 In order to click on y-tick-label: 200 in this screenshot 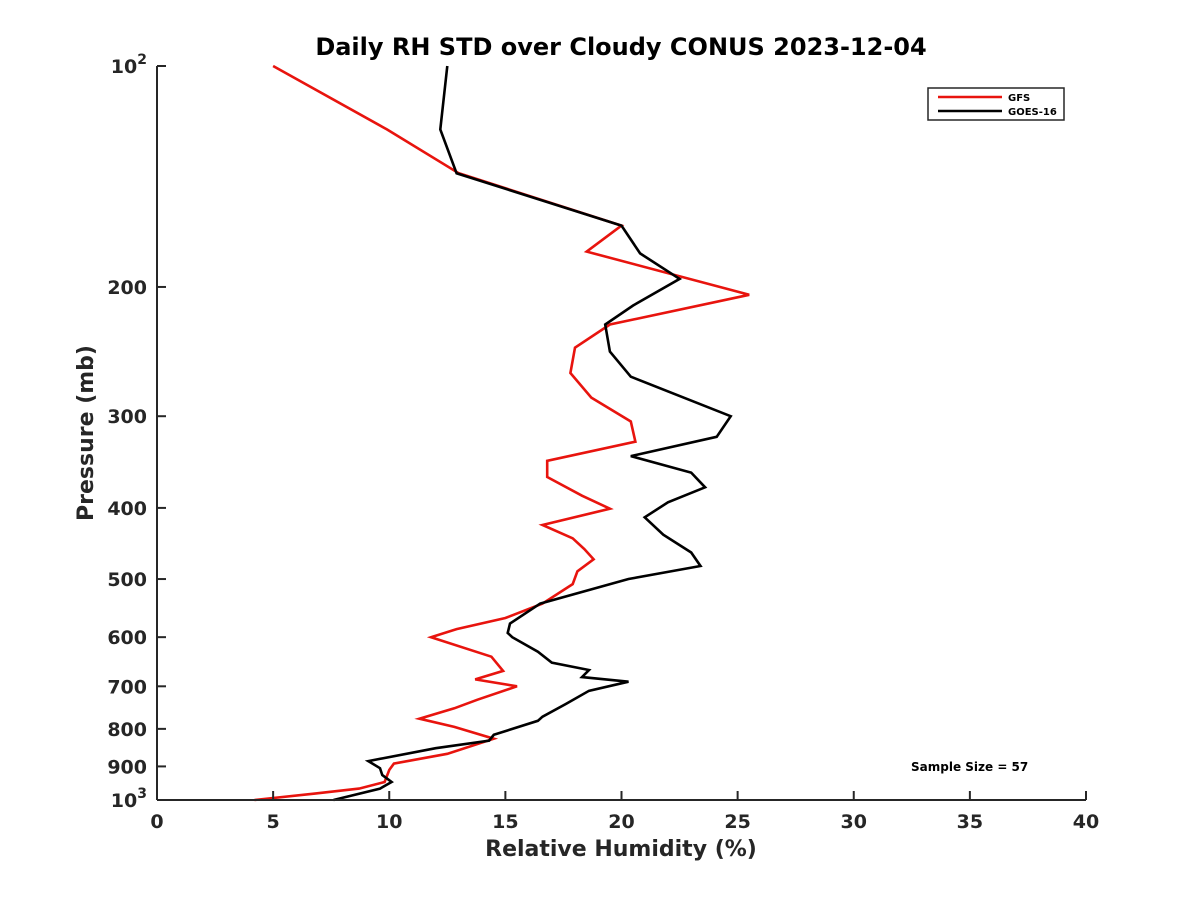, I will do `click(127, 288)`.